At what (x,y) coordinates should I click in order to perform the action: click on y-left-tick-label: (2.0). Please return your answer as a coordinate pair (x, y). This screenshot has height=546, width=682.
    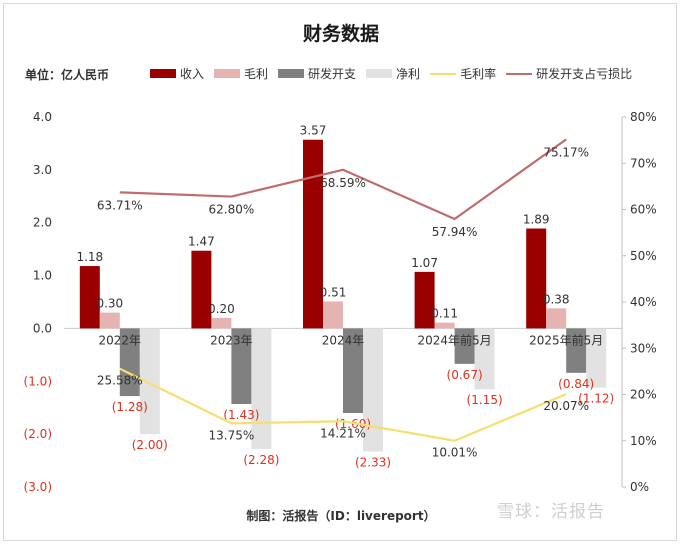
    Looking at the image, I should click on (38, 434).